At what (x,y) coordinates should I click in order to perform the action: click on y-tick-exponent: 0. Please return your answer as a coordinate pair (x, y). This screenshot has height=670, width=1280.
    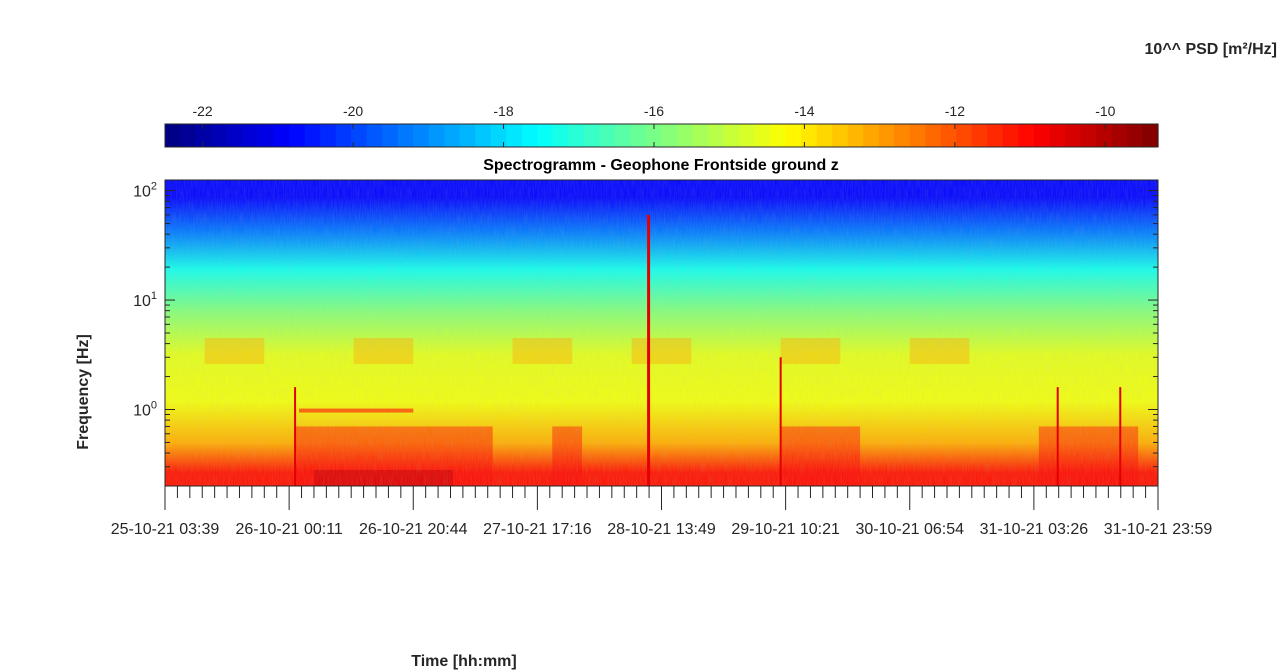
    Looking at the image, I should click on (154, 406).